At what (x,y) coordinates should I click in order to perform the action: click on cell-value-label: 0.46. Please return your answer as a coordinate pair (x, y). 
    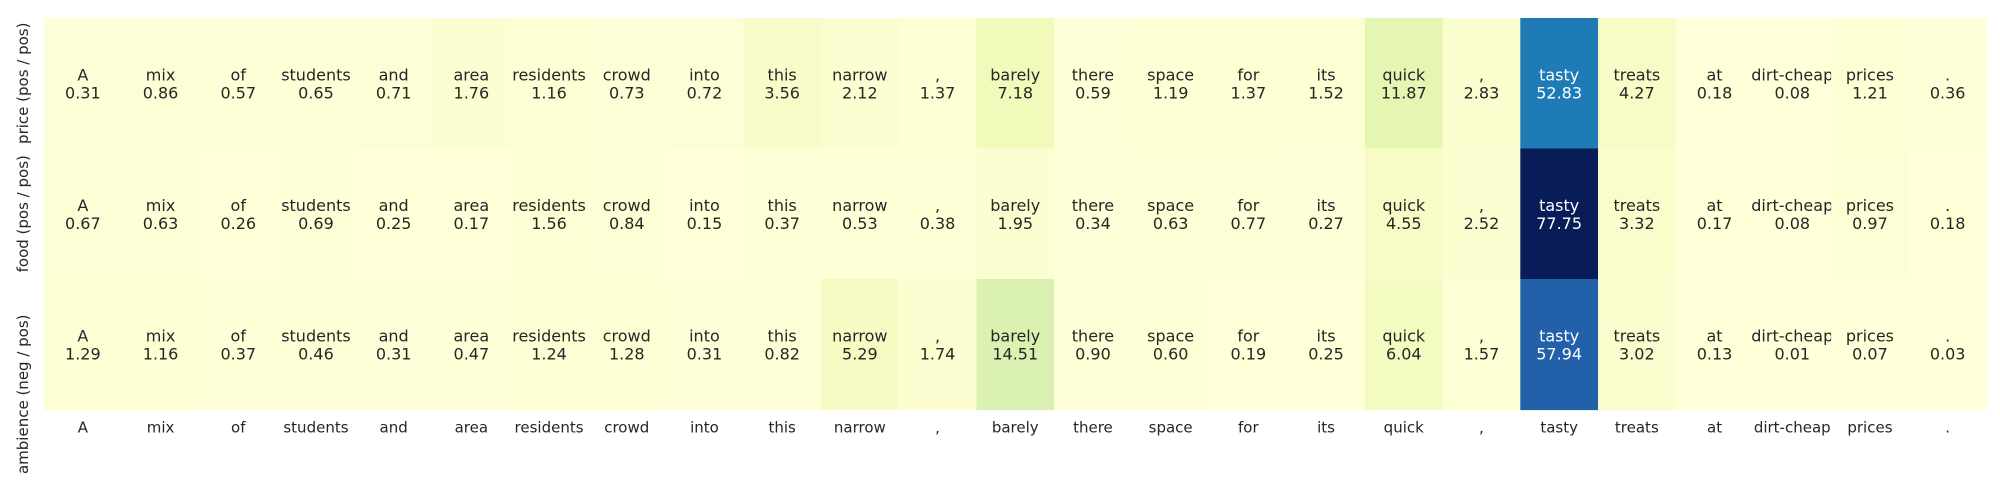
    Looking at the image, I should click on (316, 353).